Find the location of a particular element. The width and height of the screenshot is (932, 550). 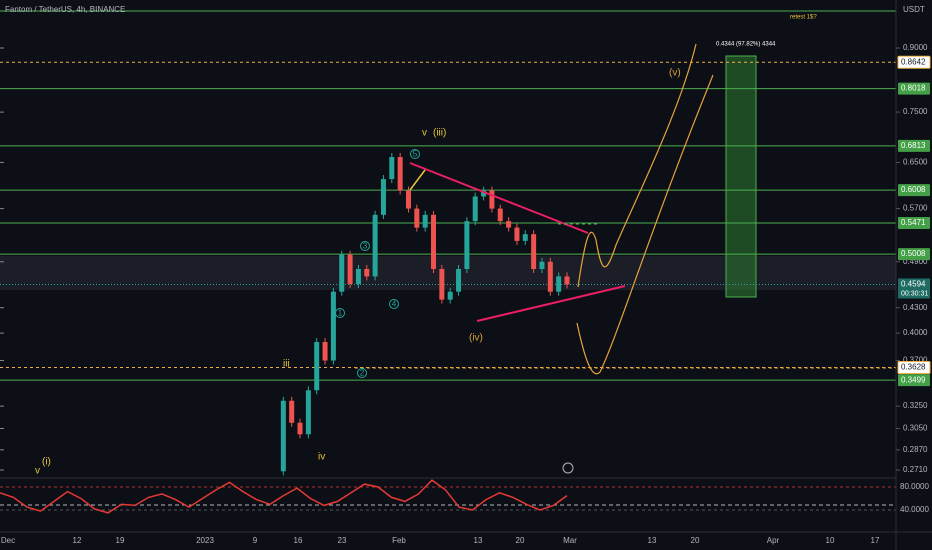

price-tick-label: 0.3700 is located at coordinates (915, 360).